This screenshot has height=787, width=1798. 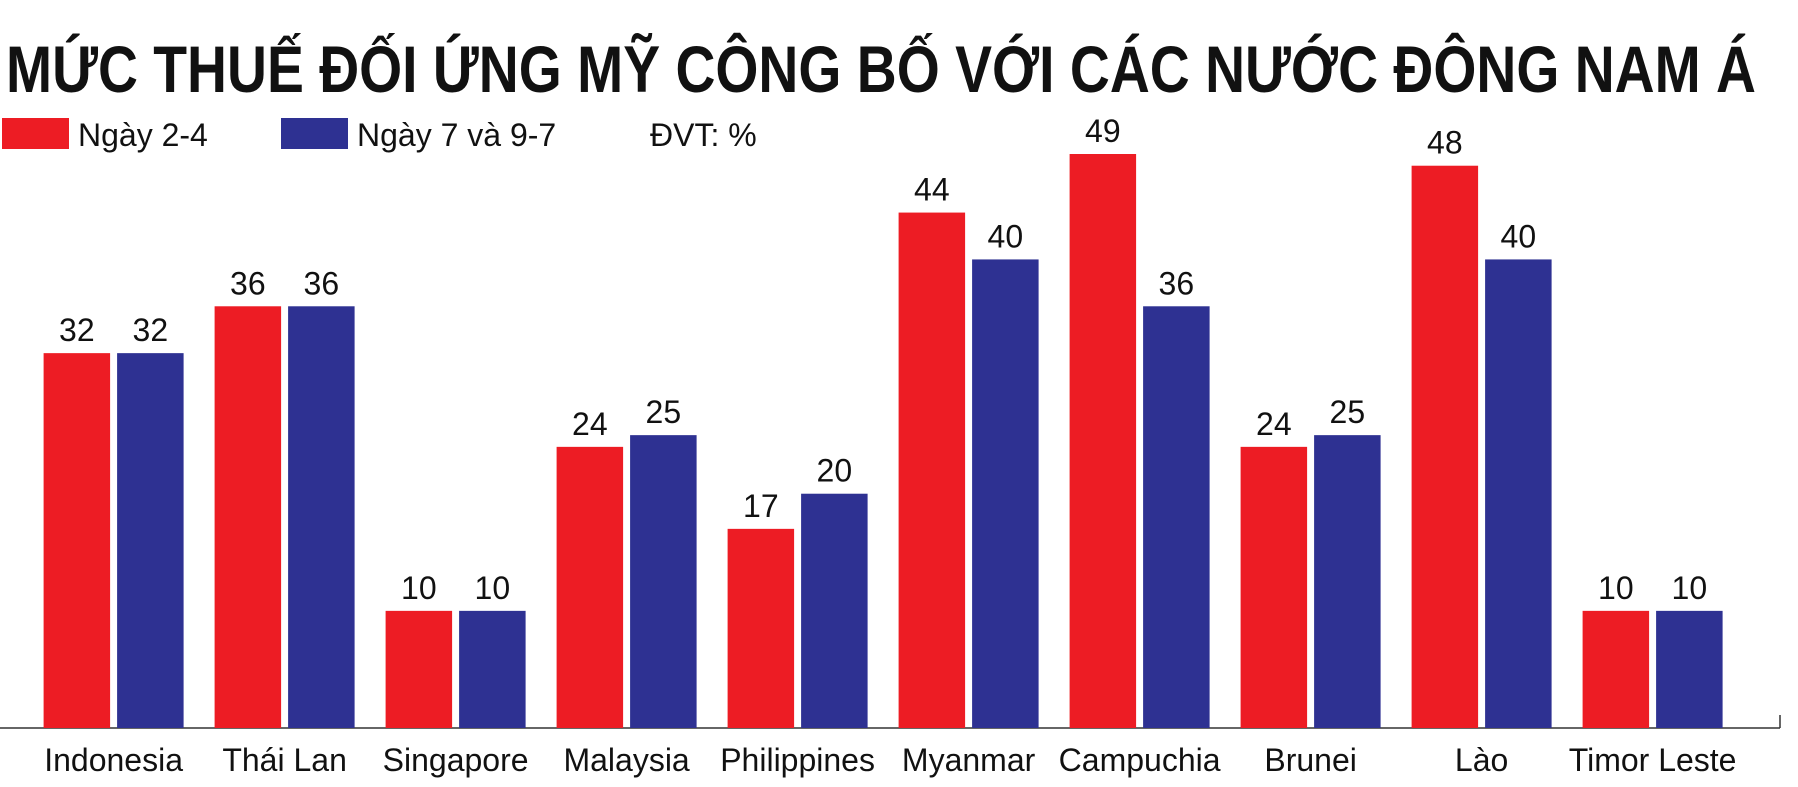 I want to click on x-tick-label: Thái Lan, so click(x=284, y=760).